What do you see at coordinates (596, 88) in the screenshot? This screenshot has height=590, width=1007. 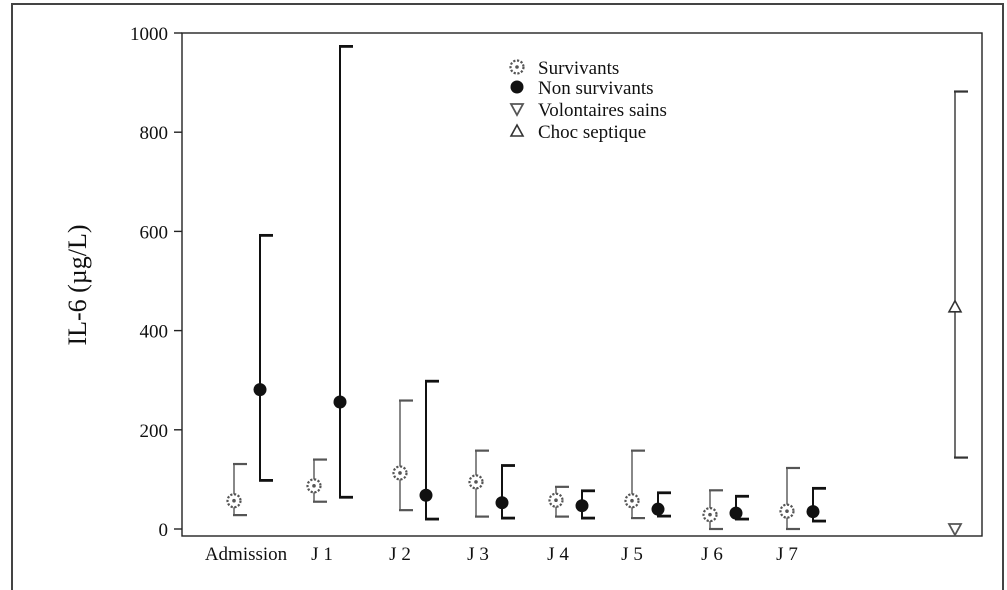 I see `legend-label: Non survivants` at bounding box center [596, 88].